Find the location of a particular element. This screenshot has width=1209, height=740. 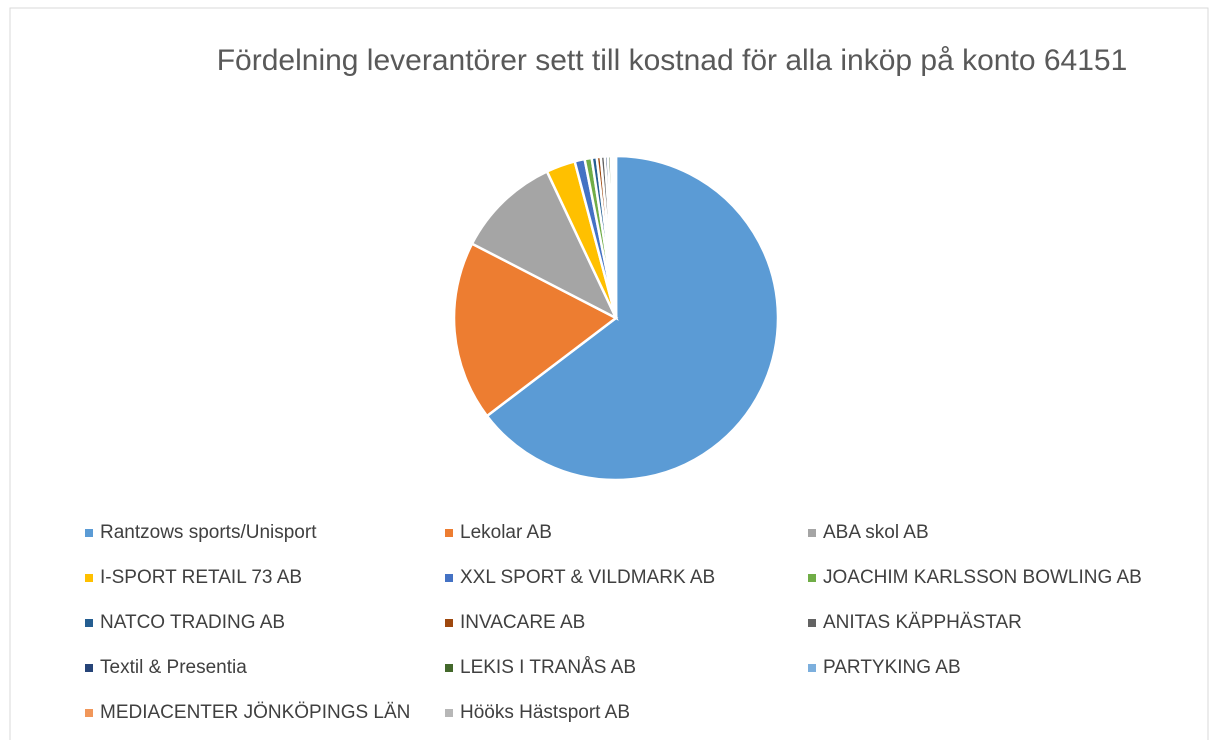

legend-label: MEDIACENTER JÖNKÖPINGS LÄN is located at coordinates (255, 712).